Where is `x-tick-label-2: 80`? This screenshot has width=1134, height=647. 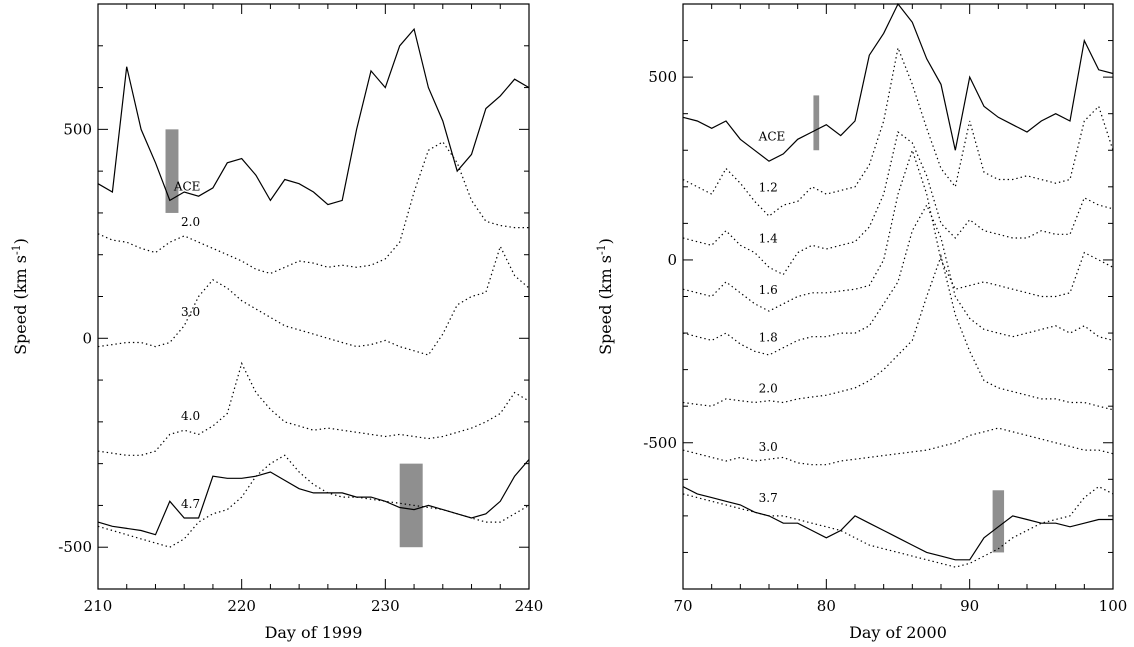
x-tick-label-2: 80 is located at coordinates (826, 606).